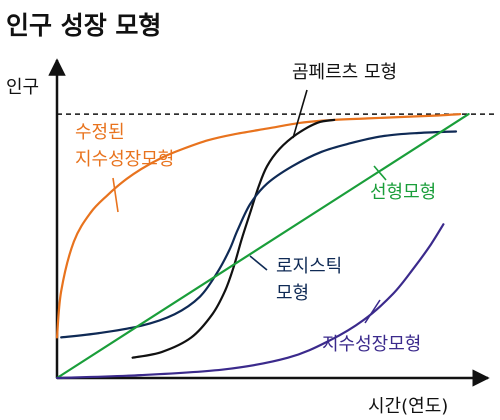 The image size is (500, 420). What do you see at coordinates (258, 263) in the screenshot?
I see `logistic-label-leader` at bounding box center [258, 263].